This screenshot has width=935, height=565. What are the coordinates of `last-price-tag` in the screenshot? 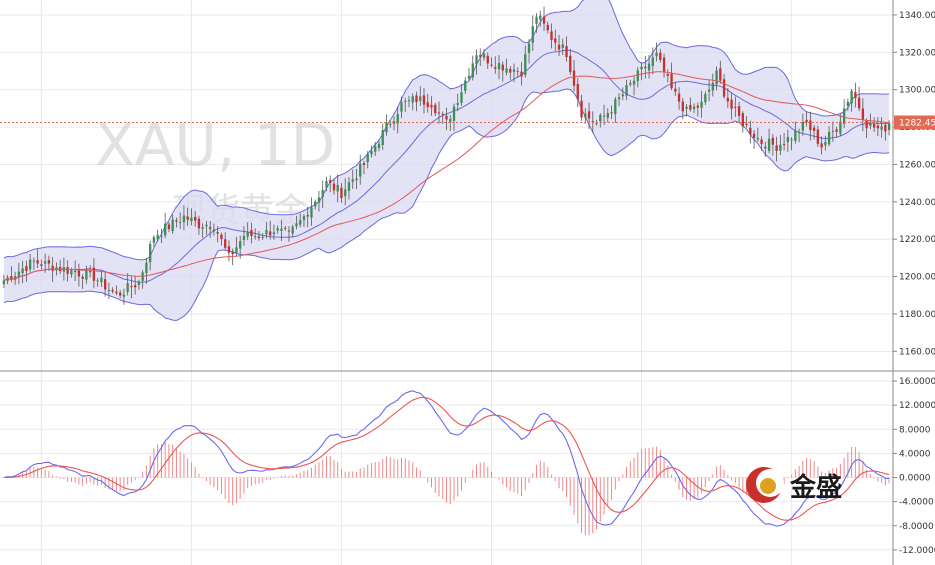 It's located at (914, 122).